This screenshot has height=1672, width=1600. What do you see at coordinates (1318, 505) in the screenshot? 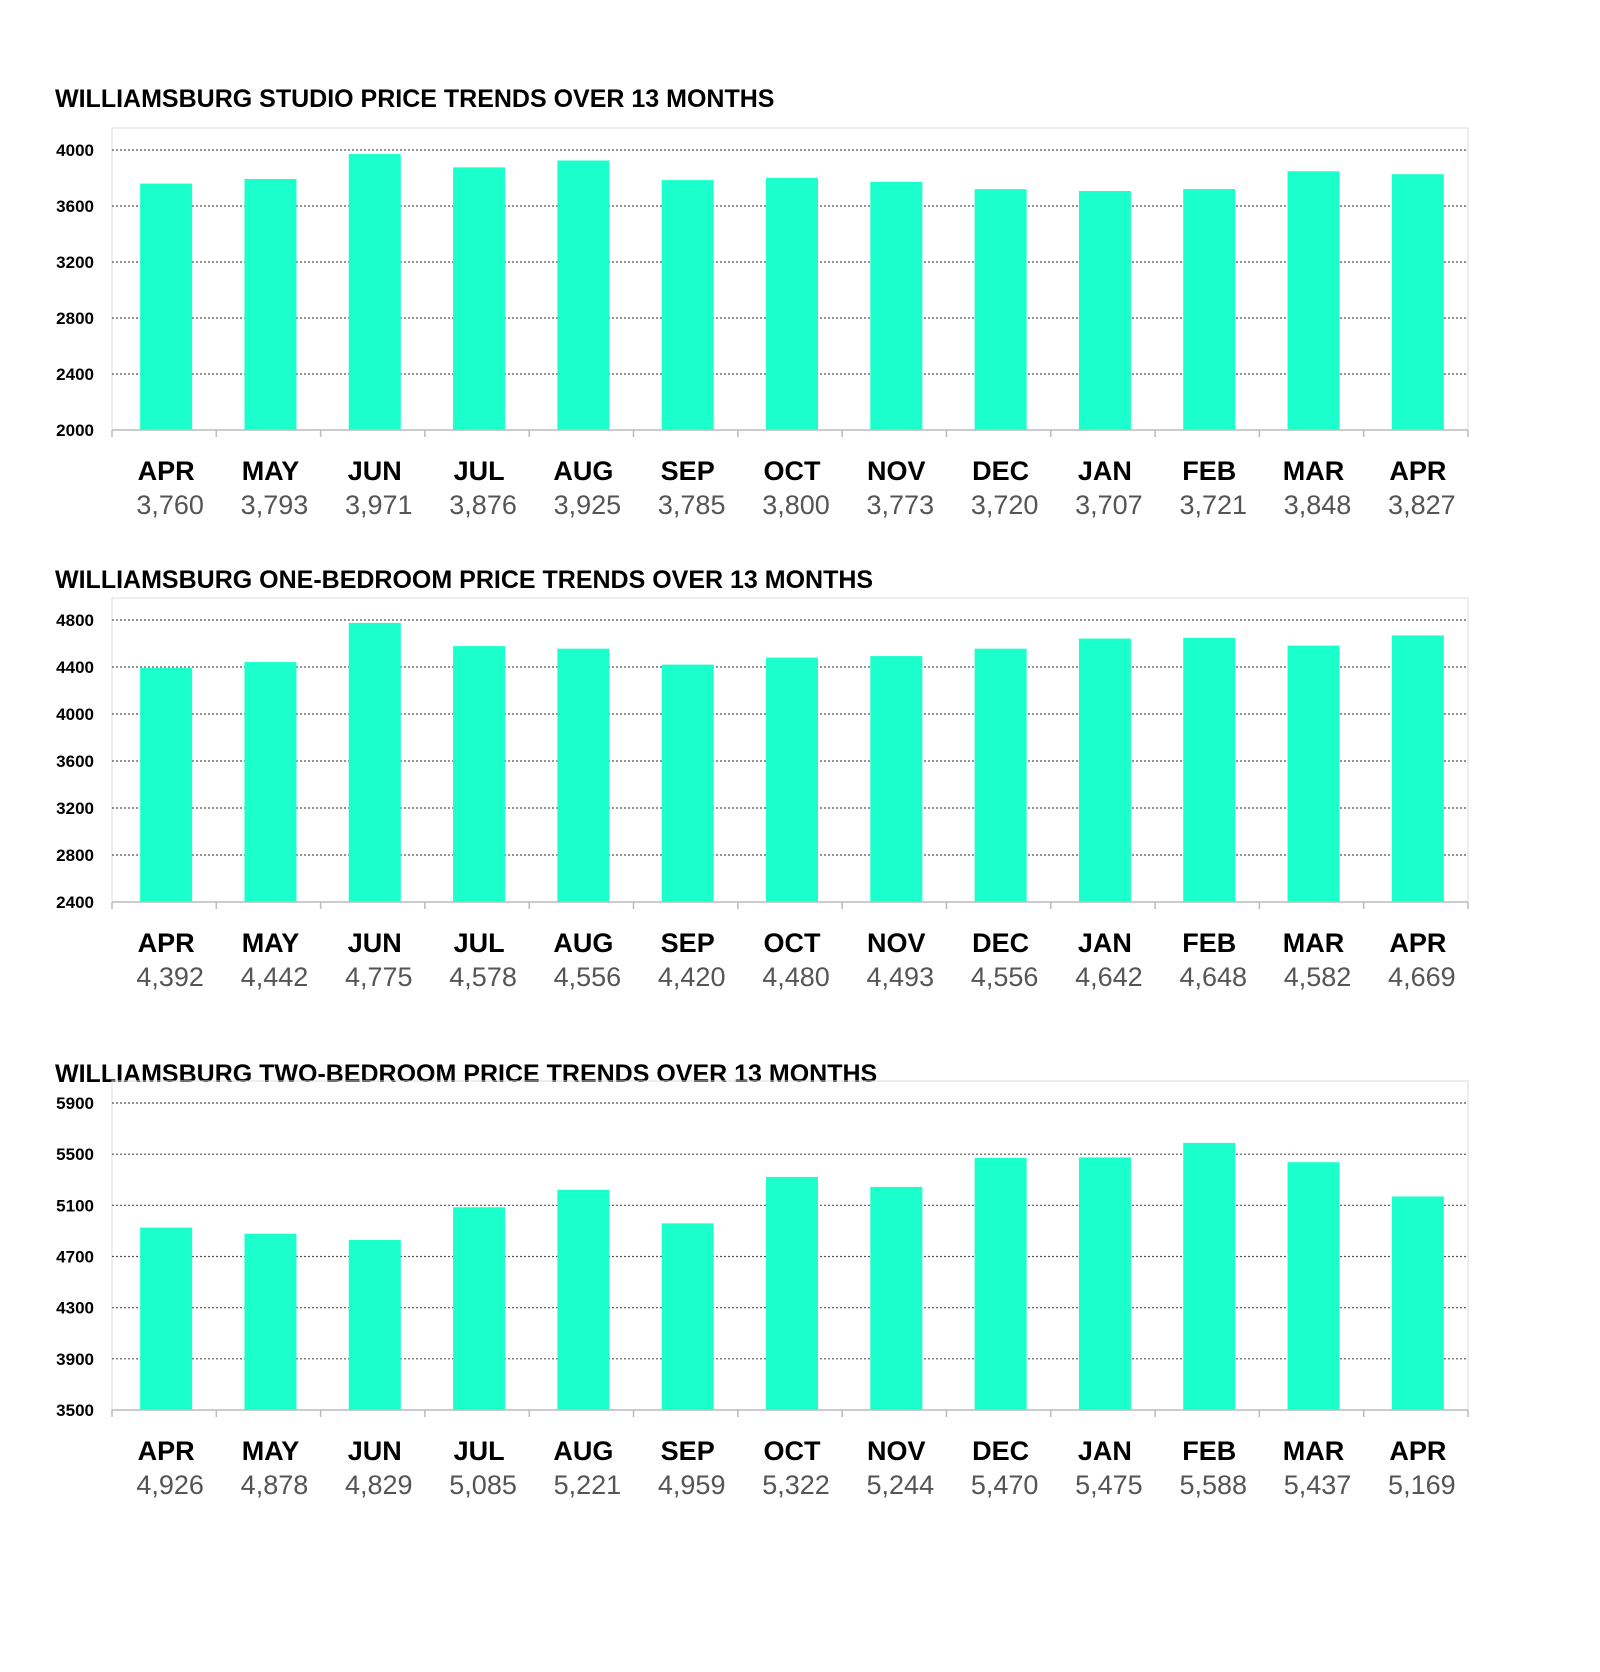
I see `data-value-label: 3,848` at bounding box center [1318, 505].